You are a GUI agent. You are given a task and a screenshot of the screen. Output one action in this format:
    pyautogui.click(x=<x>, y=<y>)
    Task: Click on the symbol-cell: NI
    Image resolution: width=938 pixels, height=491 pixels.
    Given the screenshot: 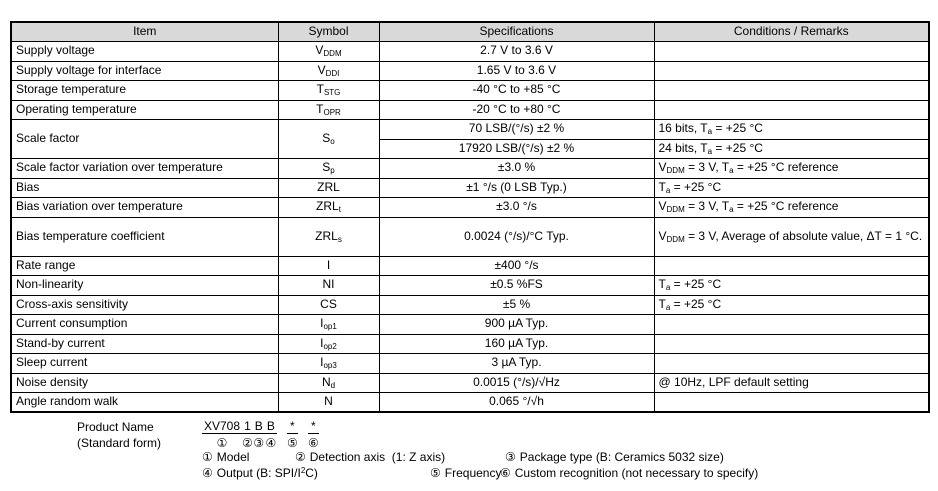 What is the action you would take?
    pyautogui.click(x=328, y=285)
    